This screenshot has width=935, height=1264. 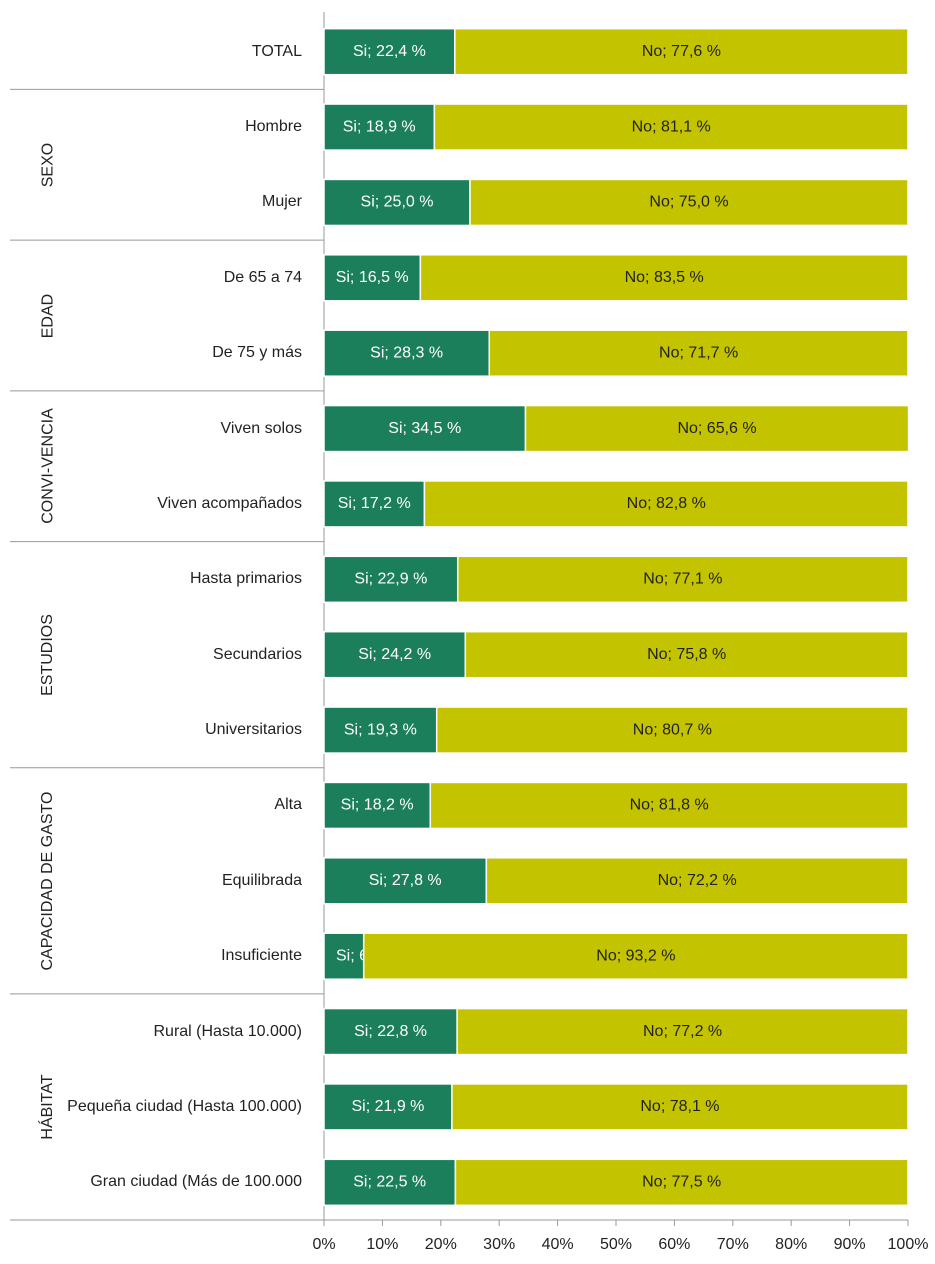 I want to click on data-label: No; 75,0 %, so click(x=688, y=202).